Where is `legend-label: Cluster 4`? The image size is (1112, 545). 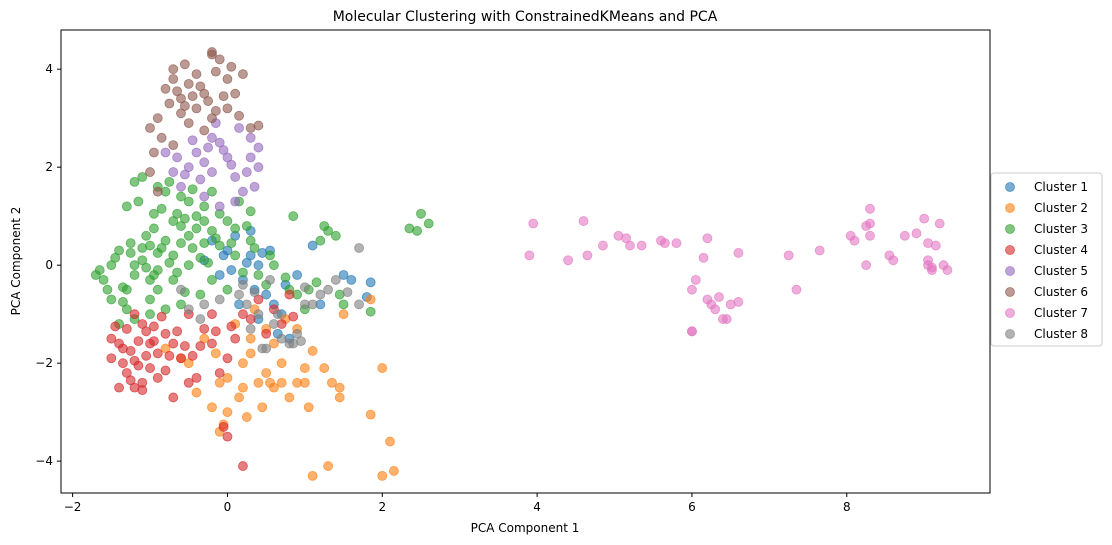
legend-label: Cluster 4 is located at coordinates (1061, 250).